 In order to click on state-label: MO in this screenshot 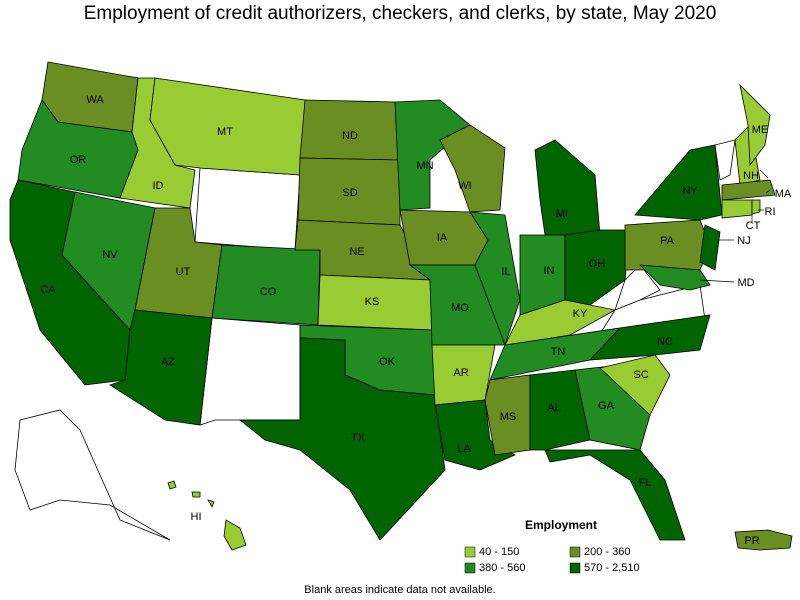, I will do `click(460, 308)`.